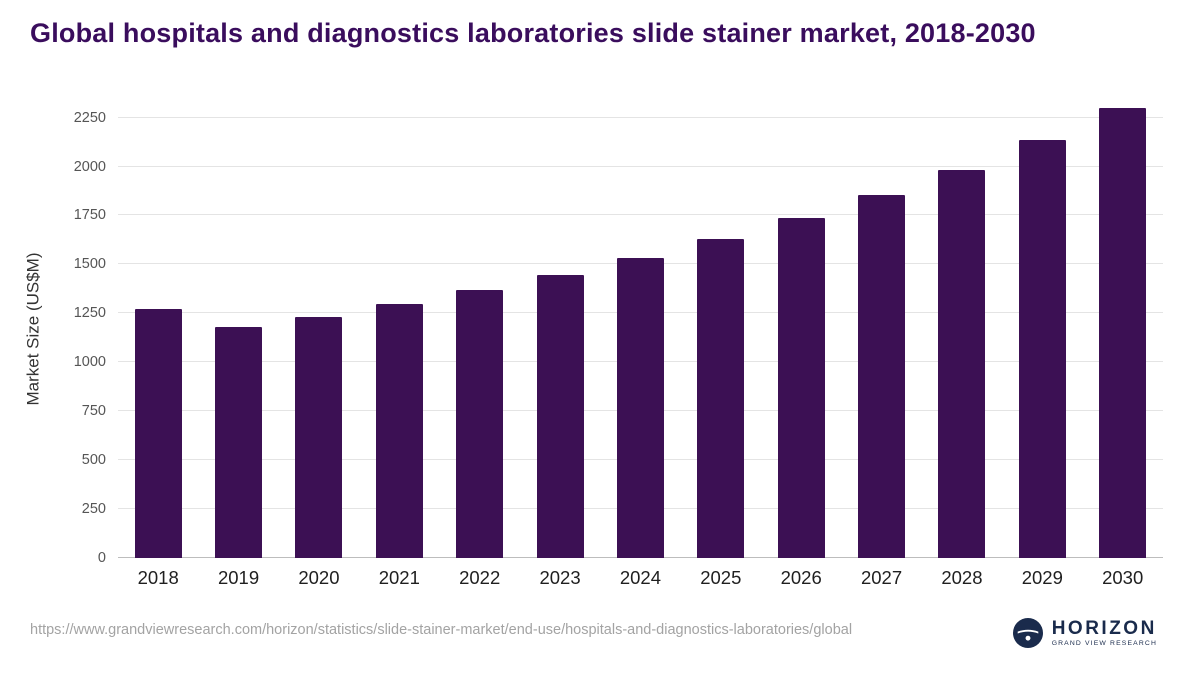 The height and width of the screenshot is (675, 1200). What do you see at coordinates (89, 313) in the screenshot?
I see `y-tick-label: 1250` at bounding box center [89, 313].